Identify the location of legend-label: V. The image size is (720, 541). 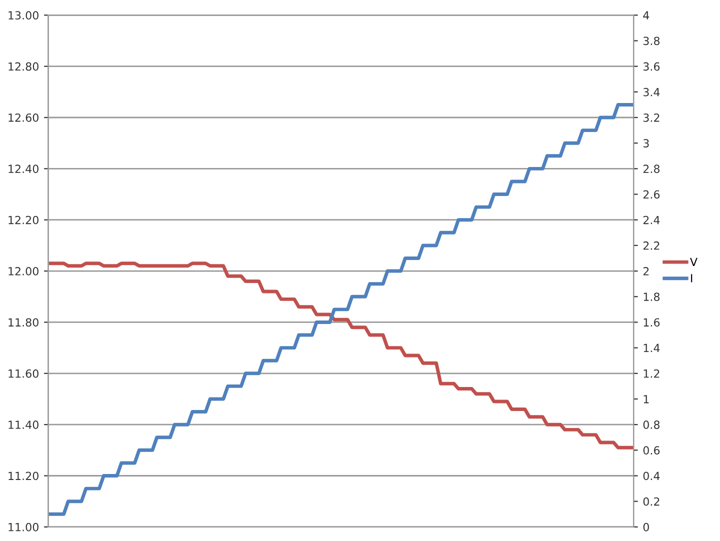
(694, 262).